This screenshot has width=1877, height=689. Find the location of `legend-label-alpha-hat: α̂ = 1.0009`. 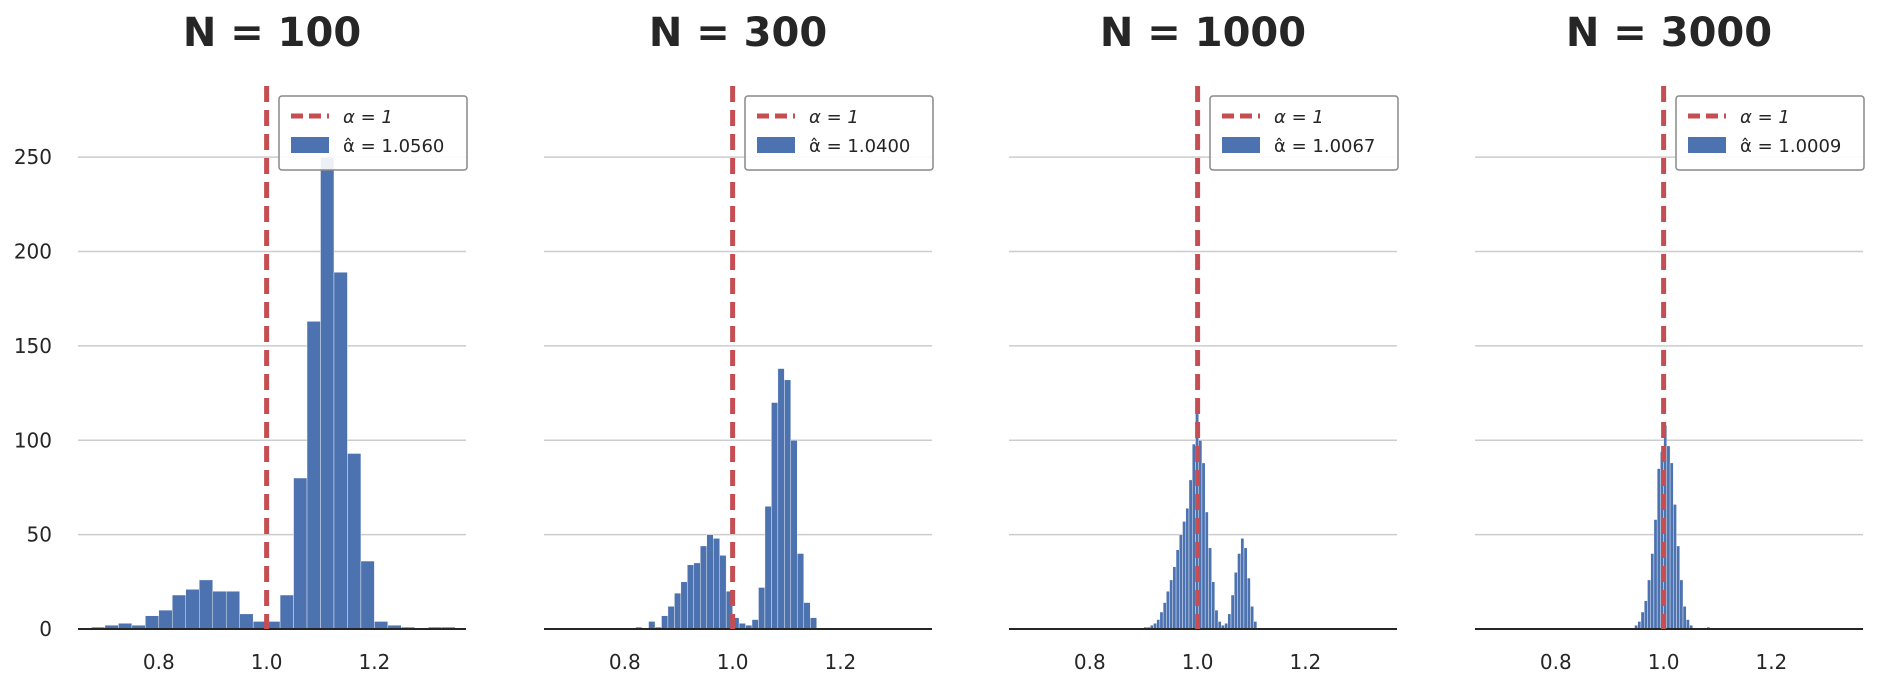

legend-label-alpha-hat: α̂ = 1.0009 is located at coordinates (1790, 146).